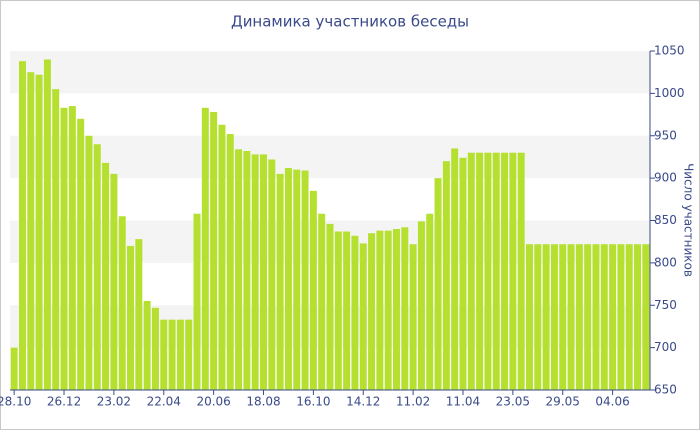 This screenshot has height=430, width=700. What do you see at coordinates (114, 402) in the screenshot?
I see `x-tick-label: 23.02` at bounding box center [114, 402].